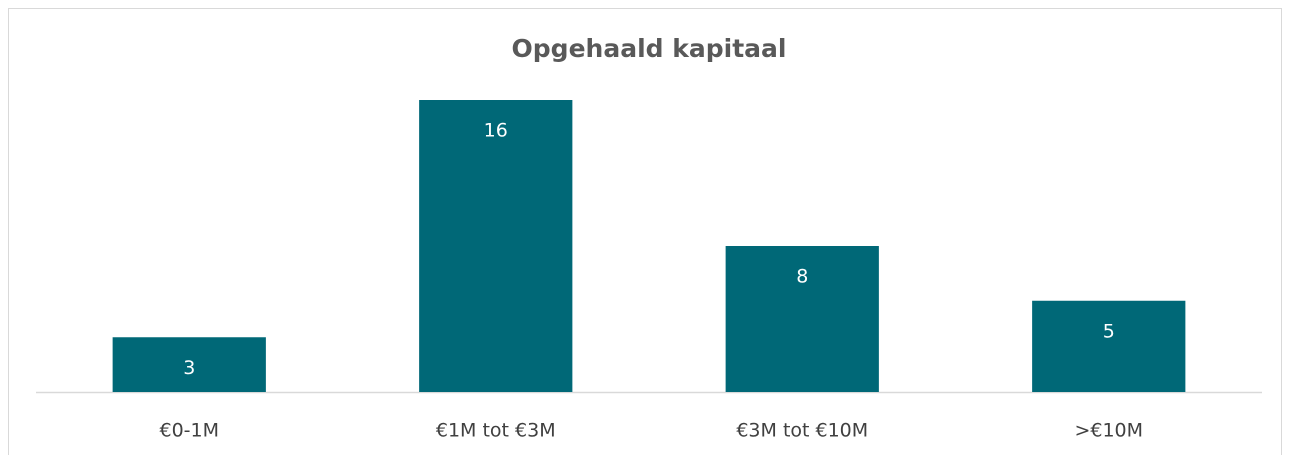  I want to click on data-label: 16, so click(496, 131).